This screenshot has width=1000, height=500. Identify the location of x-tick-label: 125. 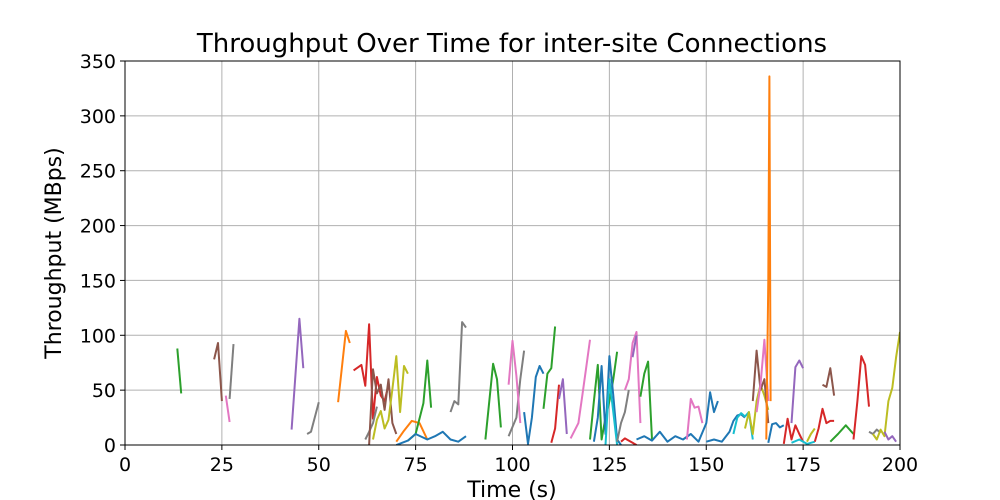
(609, 465).